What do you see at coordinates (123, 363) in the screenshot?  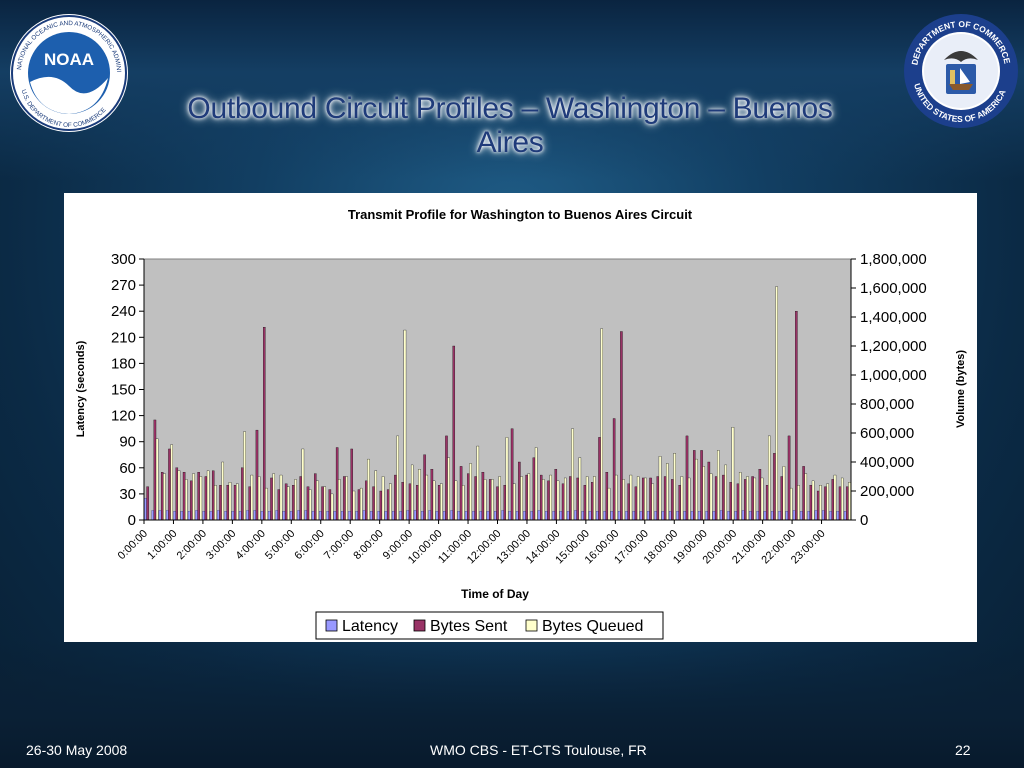 I see `y-tick-label: 180` at bounding box center [123, 363].